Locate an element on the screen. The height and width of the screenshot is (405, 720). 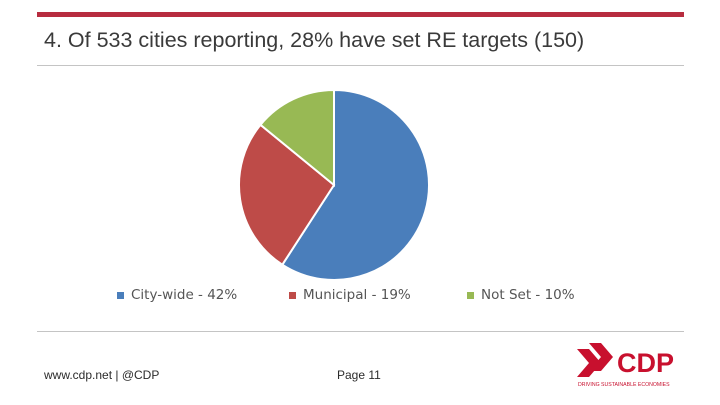
legend-label: City-wide - 42% is located at coordinates (184, 295).